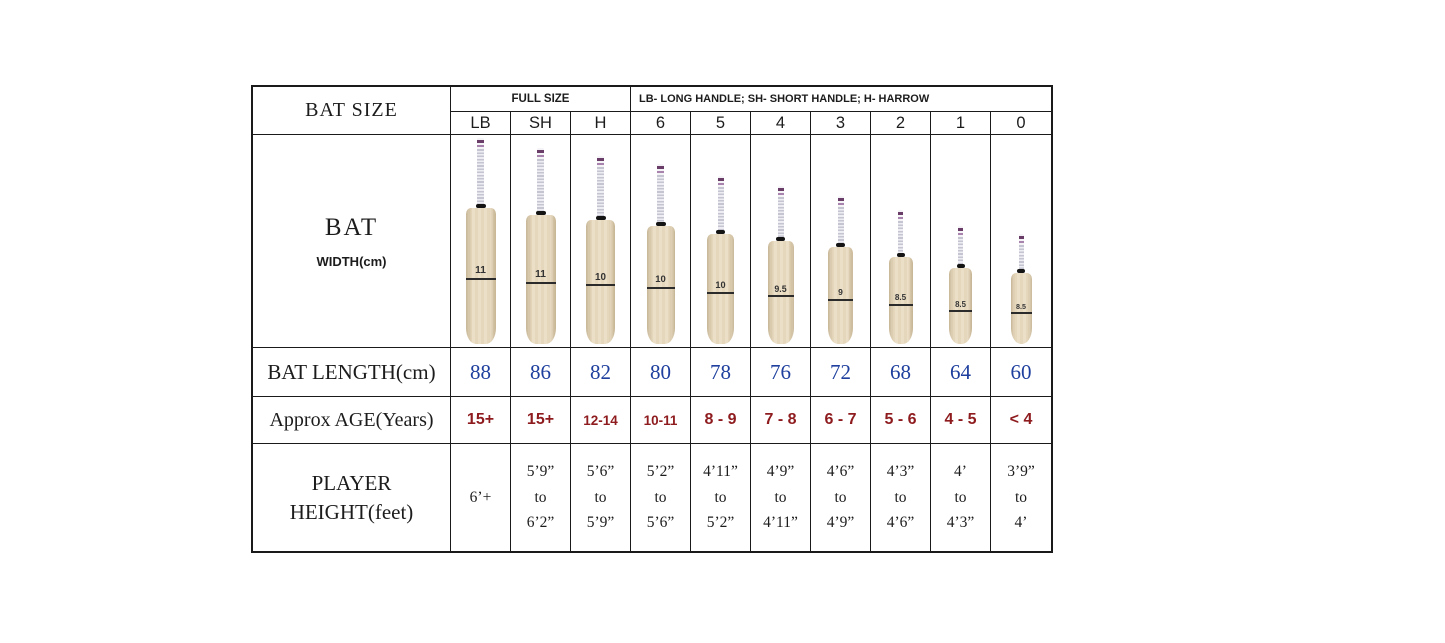  Describe the element at coordinates (780, 291) in the screenshot. I see `bat-width-value: 9.5` at that location.